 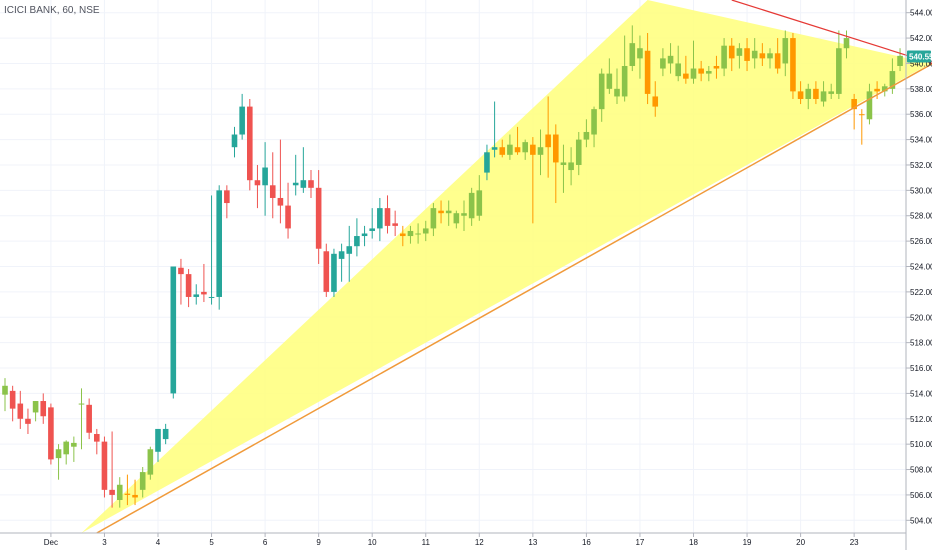 I want to click on x-tick-label: 12, so click(x=479, y=542).